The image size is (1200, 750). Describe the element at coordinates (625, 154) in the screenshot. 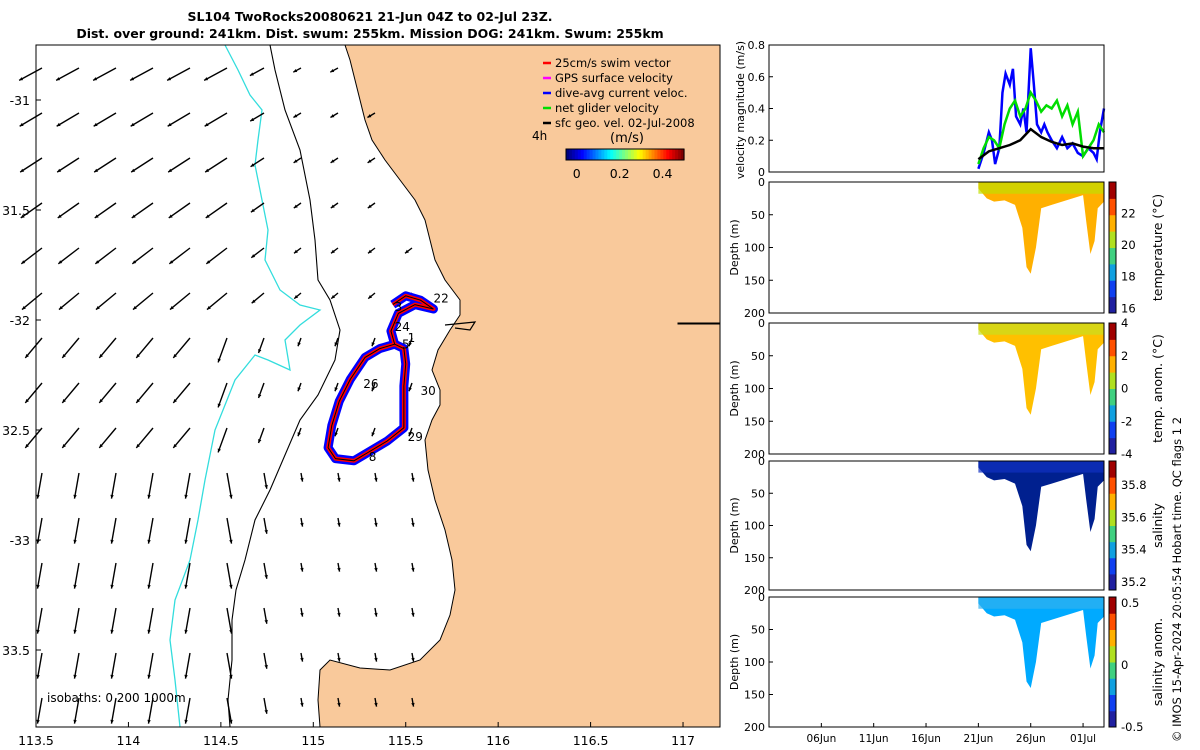

I see `colorbar-frame` at that location.